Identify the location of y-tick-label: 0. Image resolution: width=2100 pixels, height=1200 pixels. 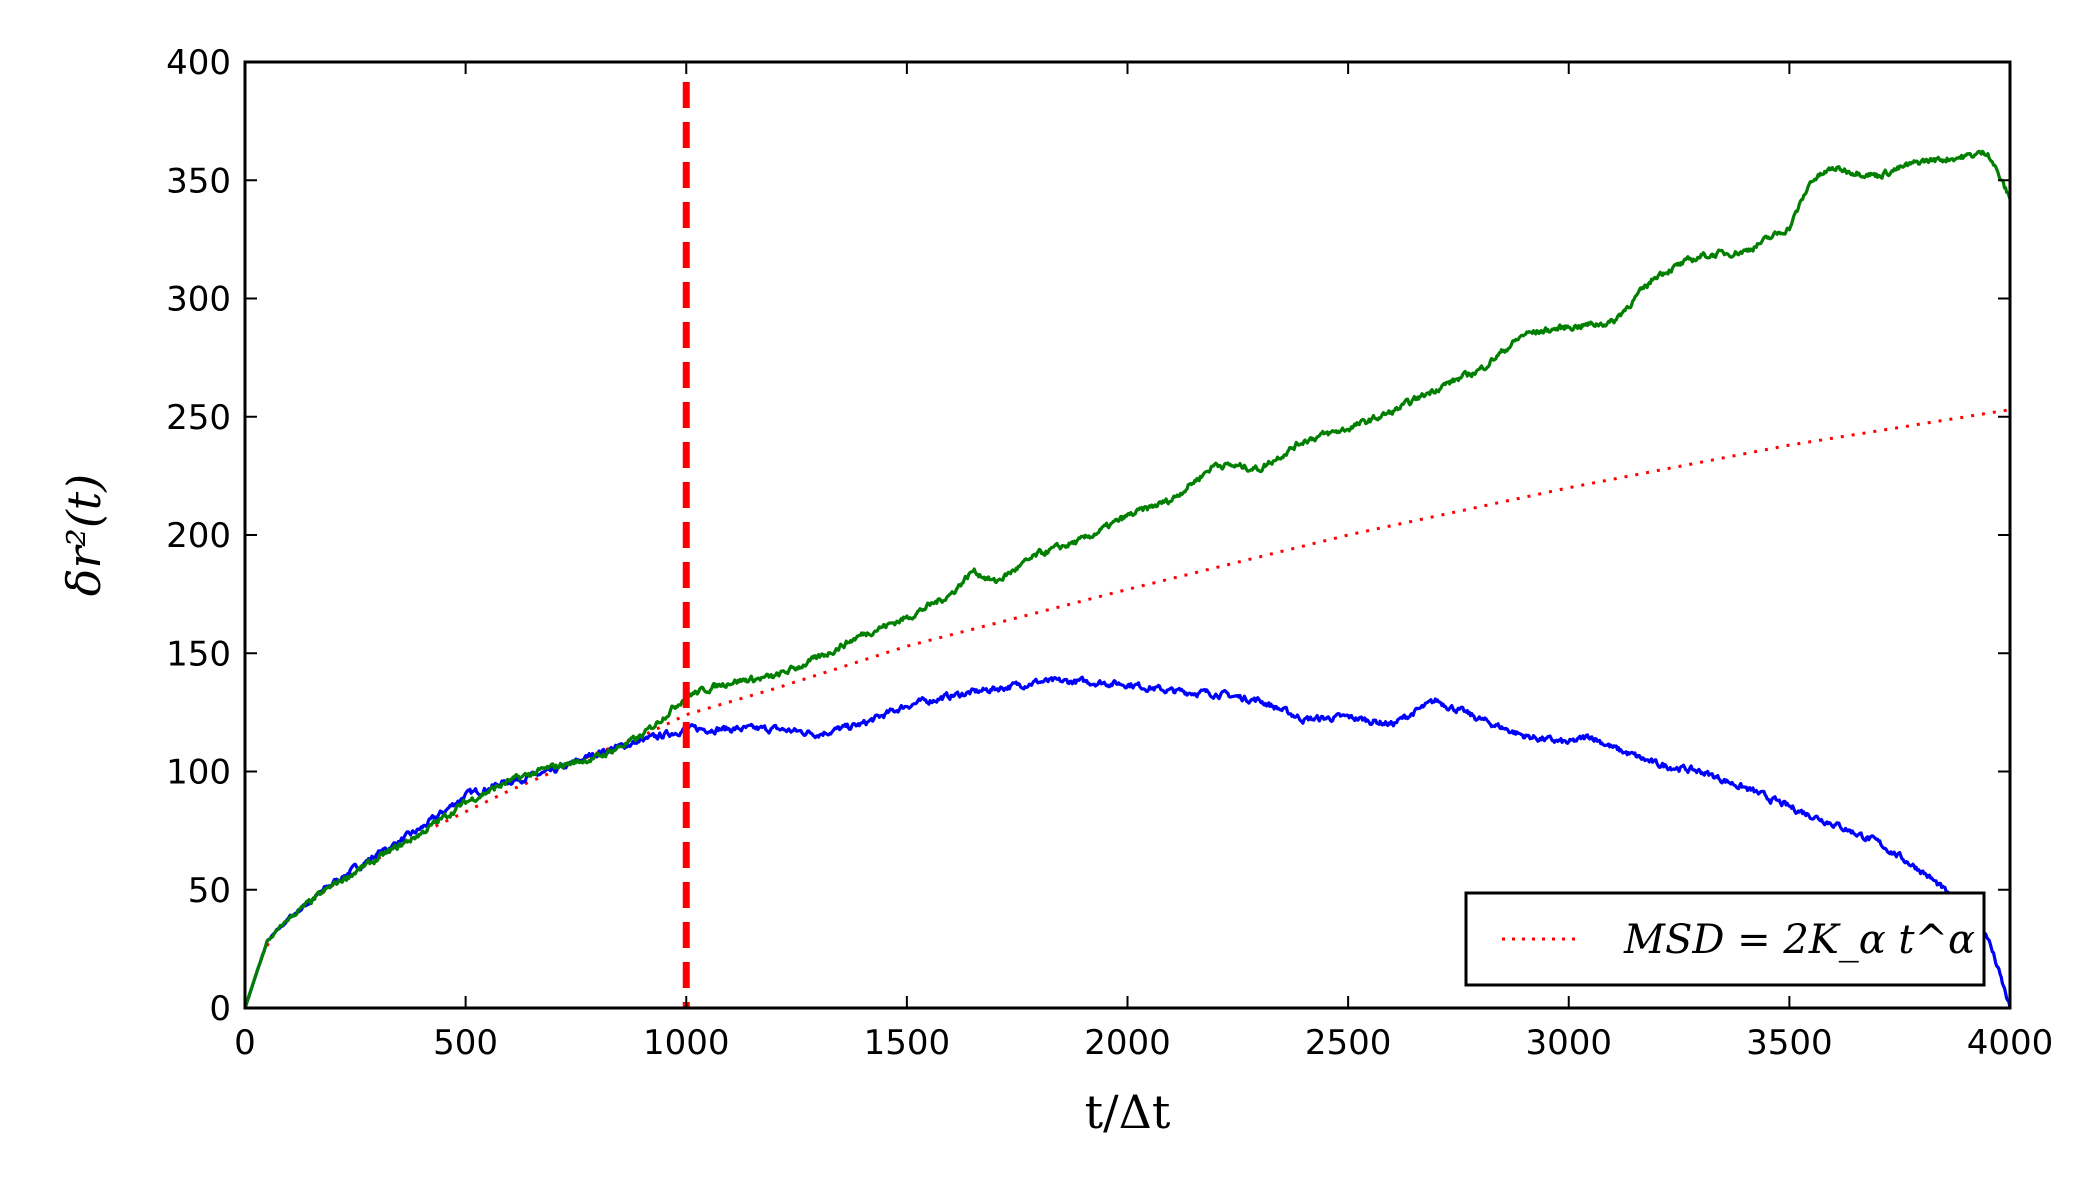
(220, 1009).